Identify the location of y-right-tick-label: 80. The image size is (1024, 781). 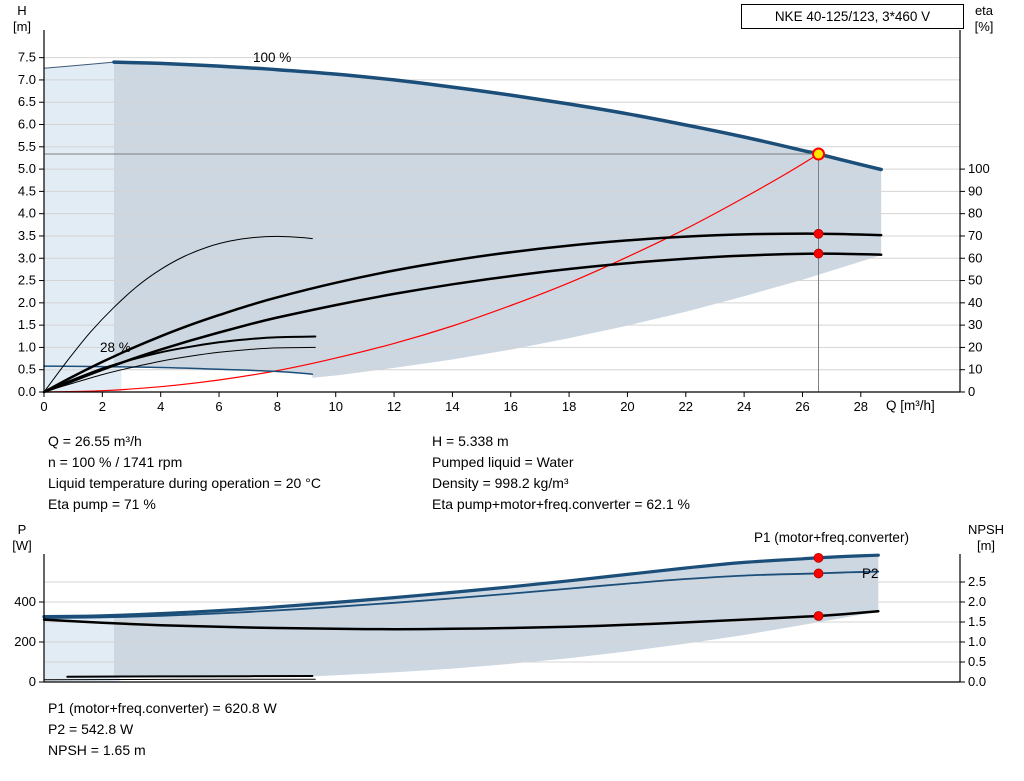
(975, 213).